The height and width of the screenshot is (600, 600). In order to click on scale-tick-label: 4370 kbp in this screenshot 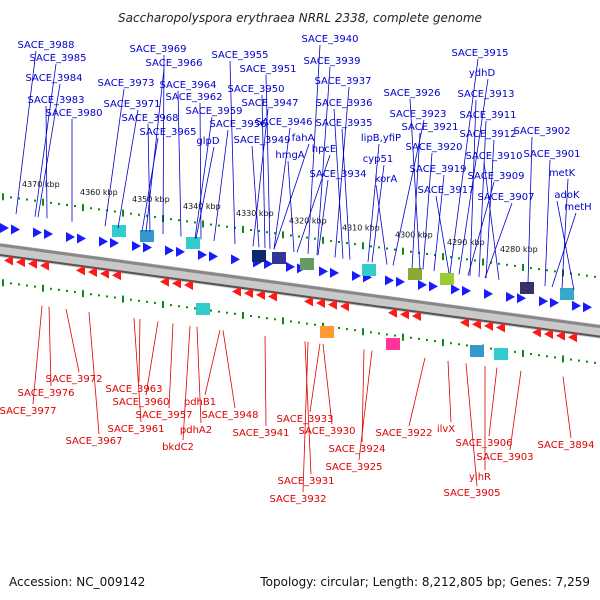, I will do `click(41, 184)`.